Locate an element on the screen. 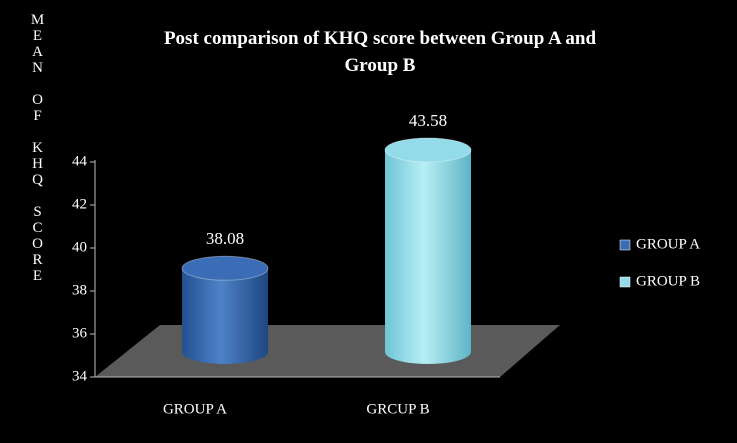 The height and width of the screenshot is (443, 737). x-tick-label: GRCUP B is located at coordinates (397, 409).